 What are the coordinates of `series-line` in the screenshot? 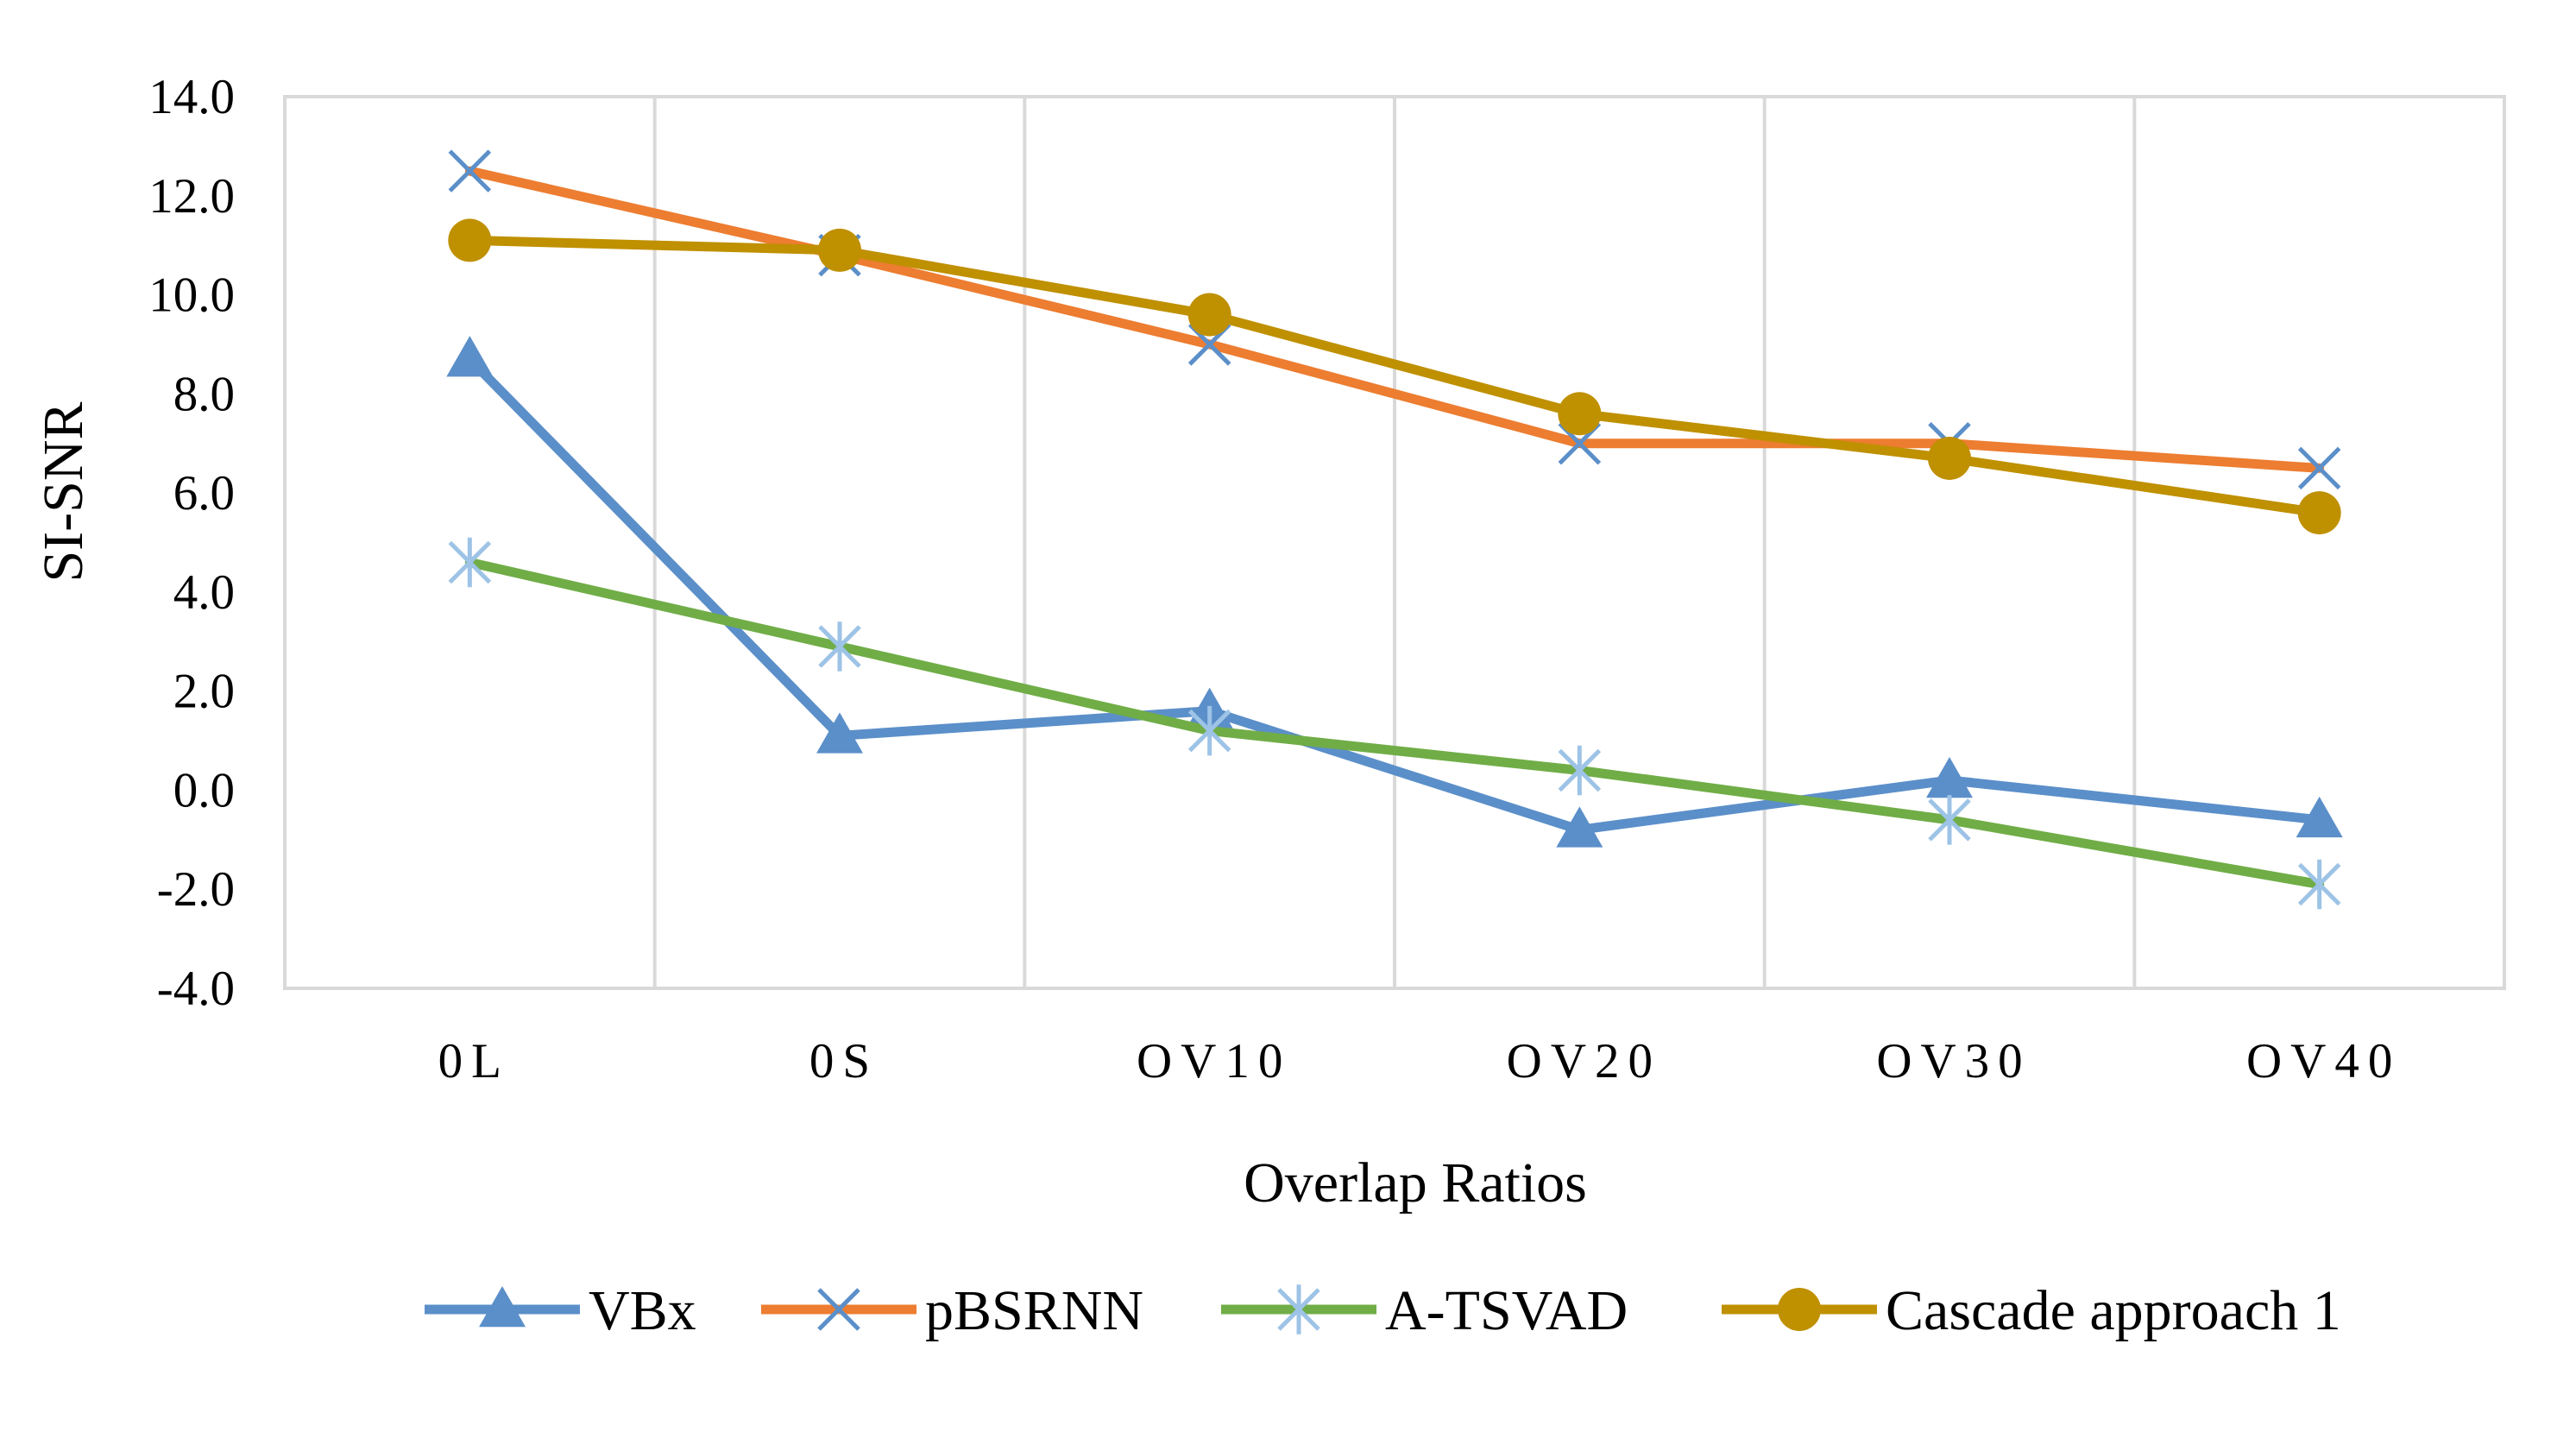 It's located at (1395, 377).